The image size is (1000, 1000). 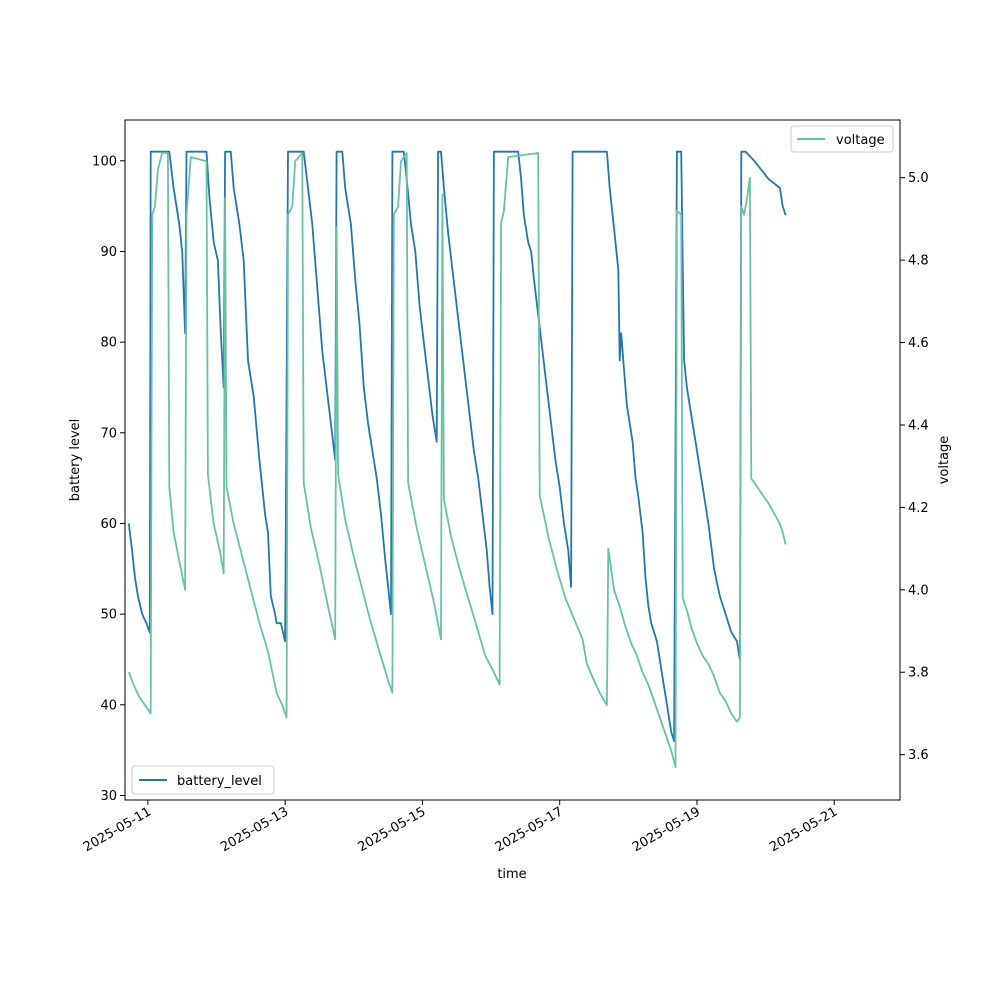 What do you see at coordinates (108, 433) in the screenshot?
I see `y-left-tick-label: 70` at bounding box center [108, 433].